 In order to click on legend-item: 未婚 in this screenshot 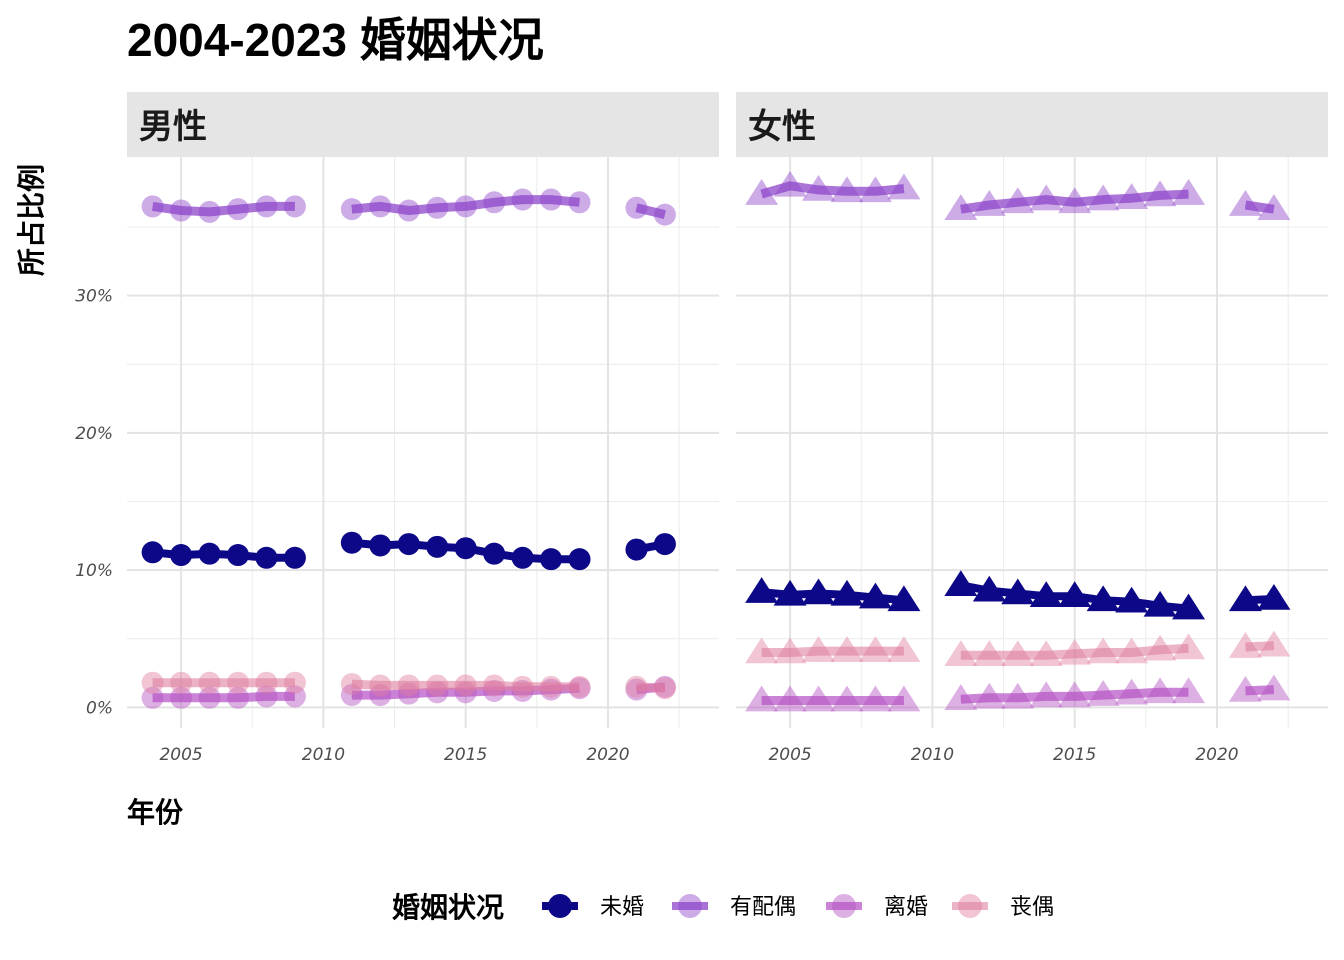, I will do `click(593, 907)`.